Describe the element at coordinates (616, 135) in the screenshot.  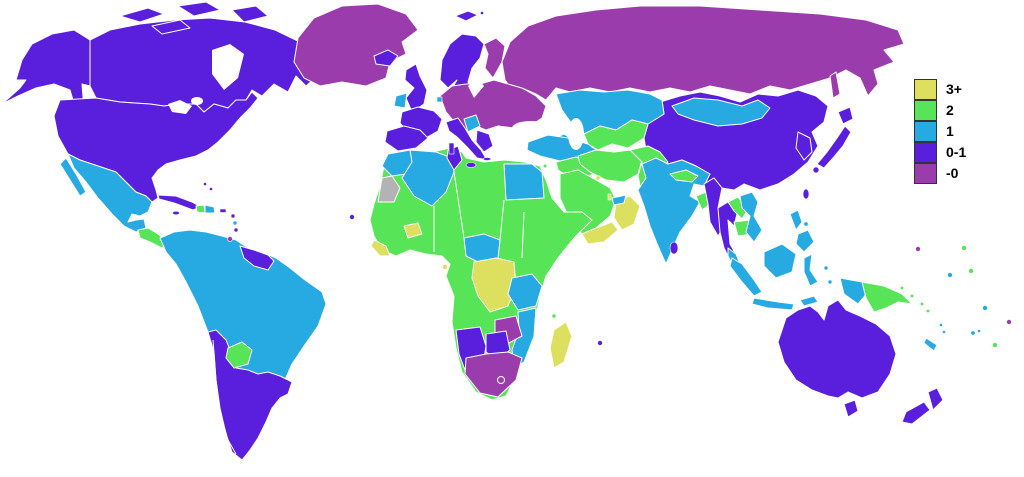
I see `region-central-asia` at that location.